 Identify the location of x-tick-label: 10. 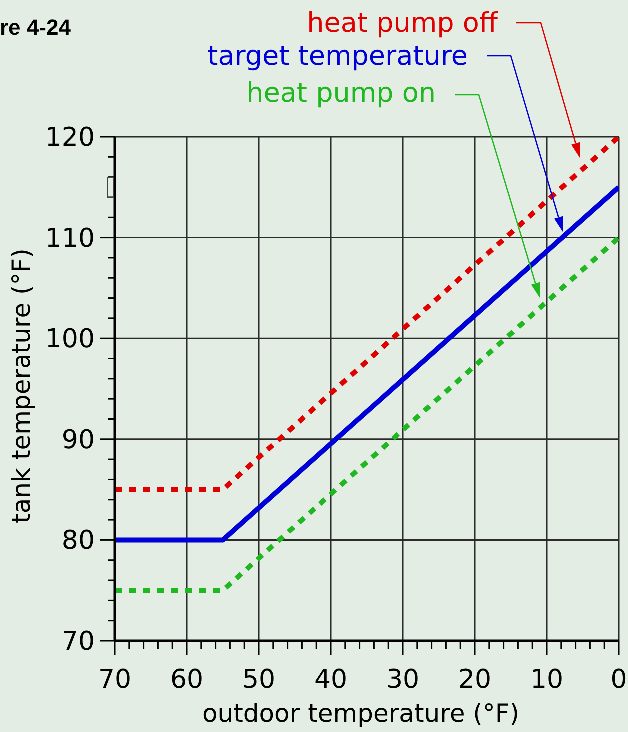
(547, 680).